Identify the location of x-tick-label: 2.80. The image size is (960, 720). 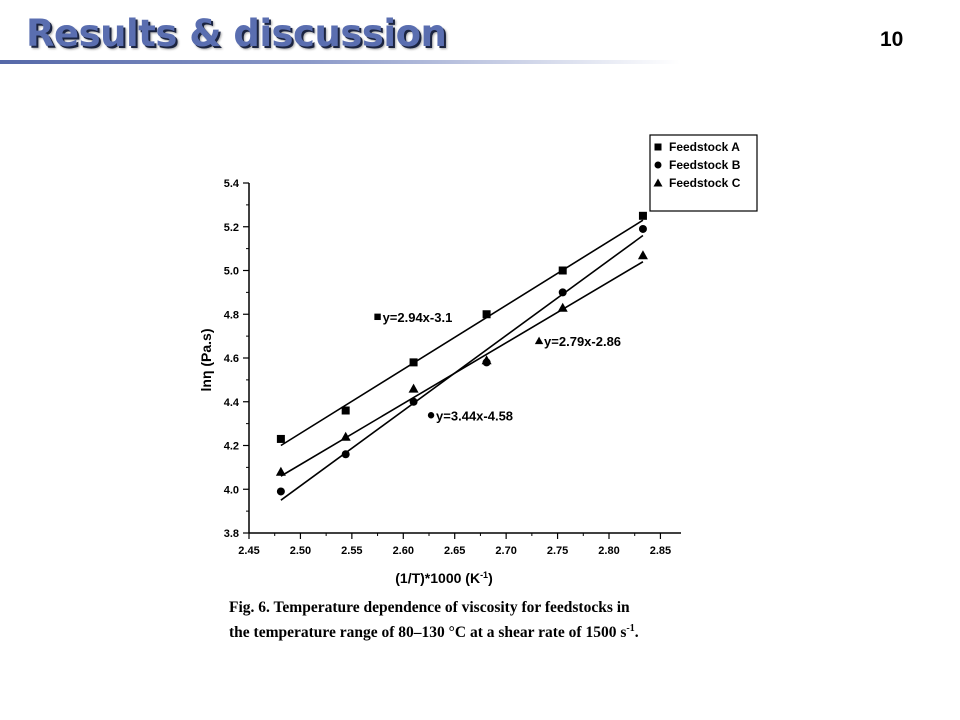
(608, 551).